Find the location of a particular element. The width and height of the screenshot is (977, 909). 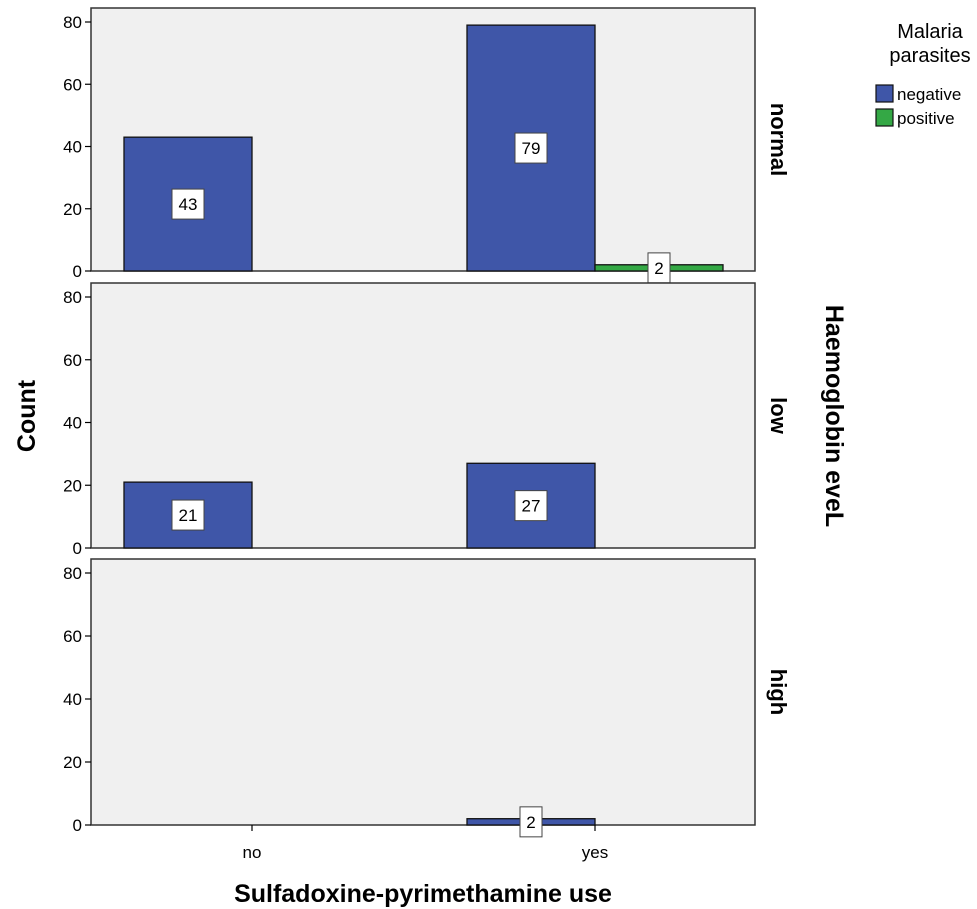

facet-axis-title: Haemoglobin eveL is located at coordinates (834, 416).